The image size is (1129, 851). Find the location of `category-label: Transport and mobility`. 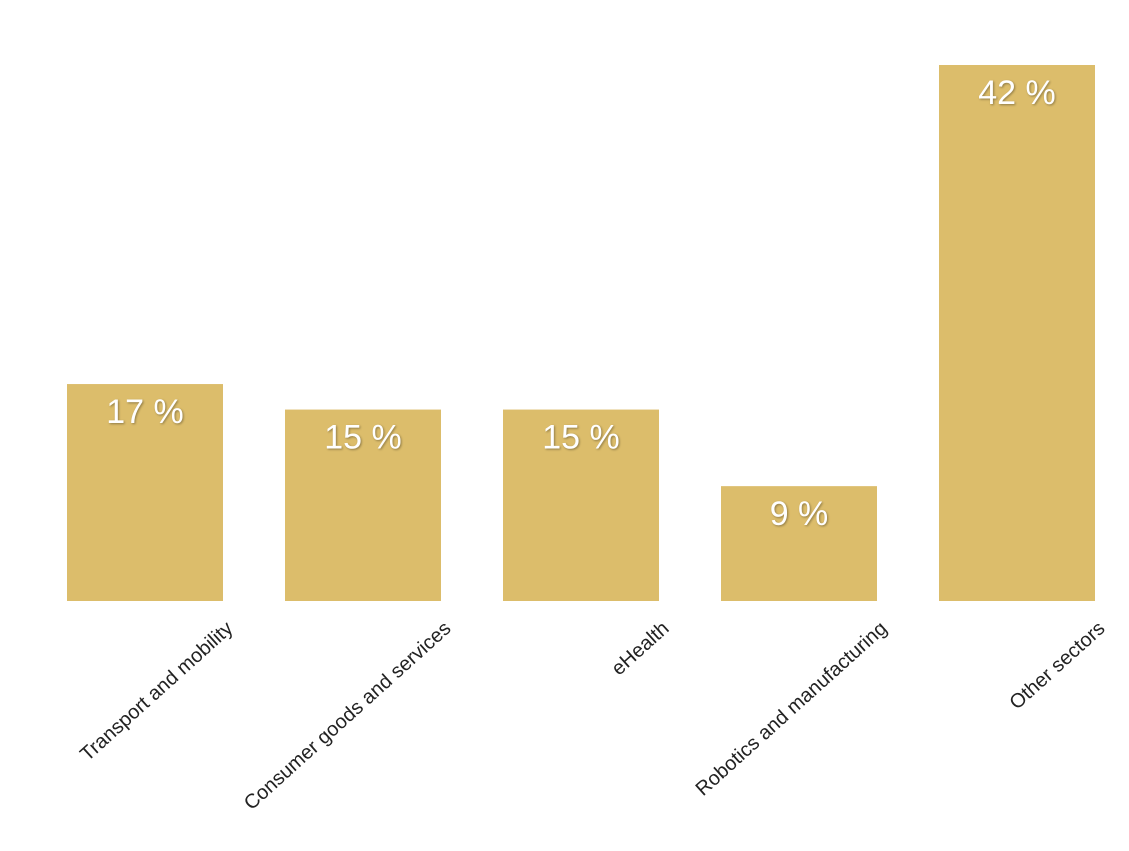

category-label: Transport and mobility is located at coordinates (156, 691).